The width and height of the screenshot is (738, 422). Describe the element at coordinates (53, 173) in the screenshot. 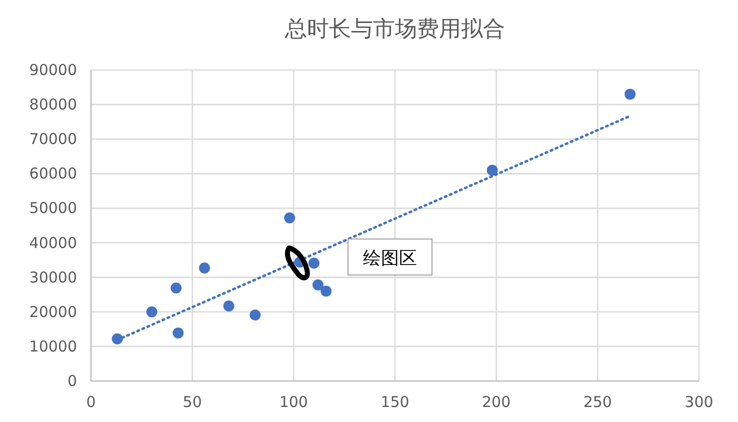

I see `y-tick-label: 60000` at that location.